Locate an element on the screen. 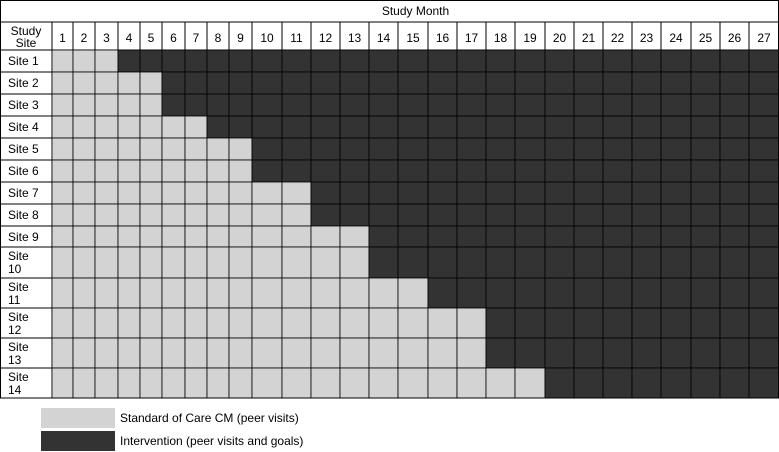 The height and width of the screenshot is (452, 779). month-header-label: 3 is located at coordinates (106, 38).